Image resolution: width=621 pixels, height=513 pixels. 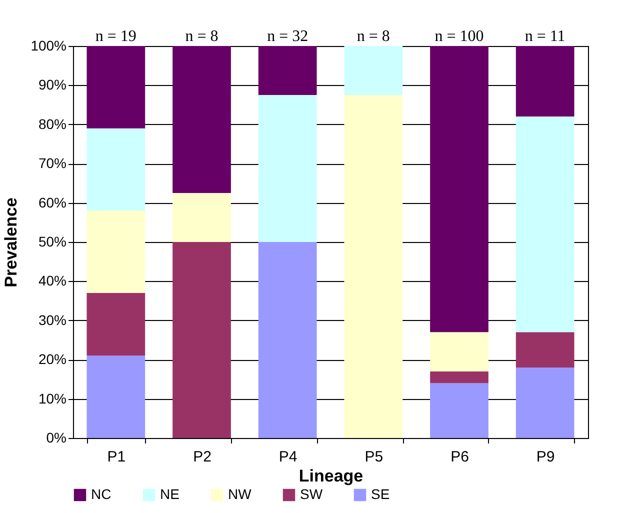 What do you see at coordinates (52, 398) in the screenshot?
I see `y-tick-label: 10%` at bounding box center [52, 398].